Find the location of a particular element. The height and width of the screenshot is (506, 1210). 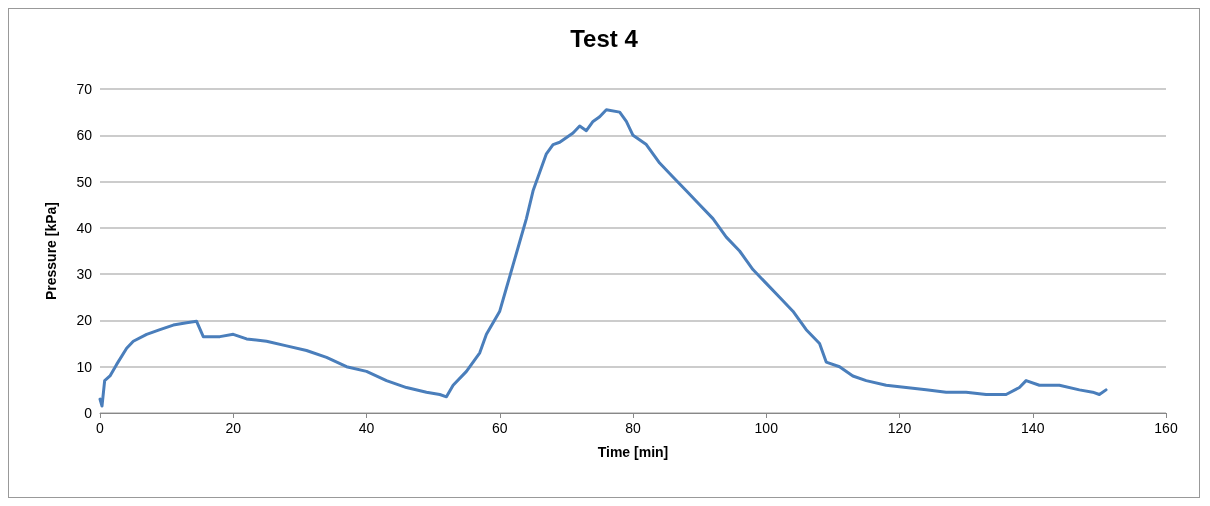

chart-title: Test 4 is located at coordinates (604, 38).